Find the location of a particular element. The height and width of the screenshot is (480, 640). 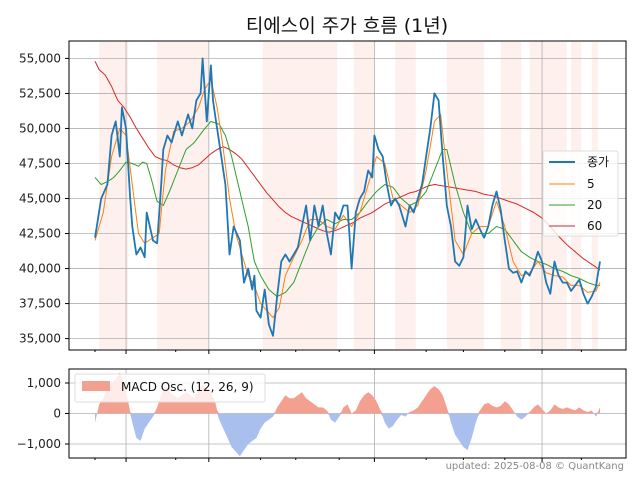

y-tick-label: 55,000 is located at coordinates (40, 58).